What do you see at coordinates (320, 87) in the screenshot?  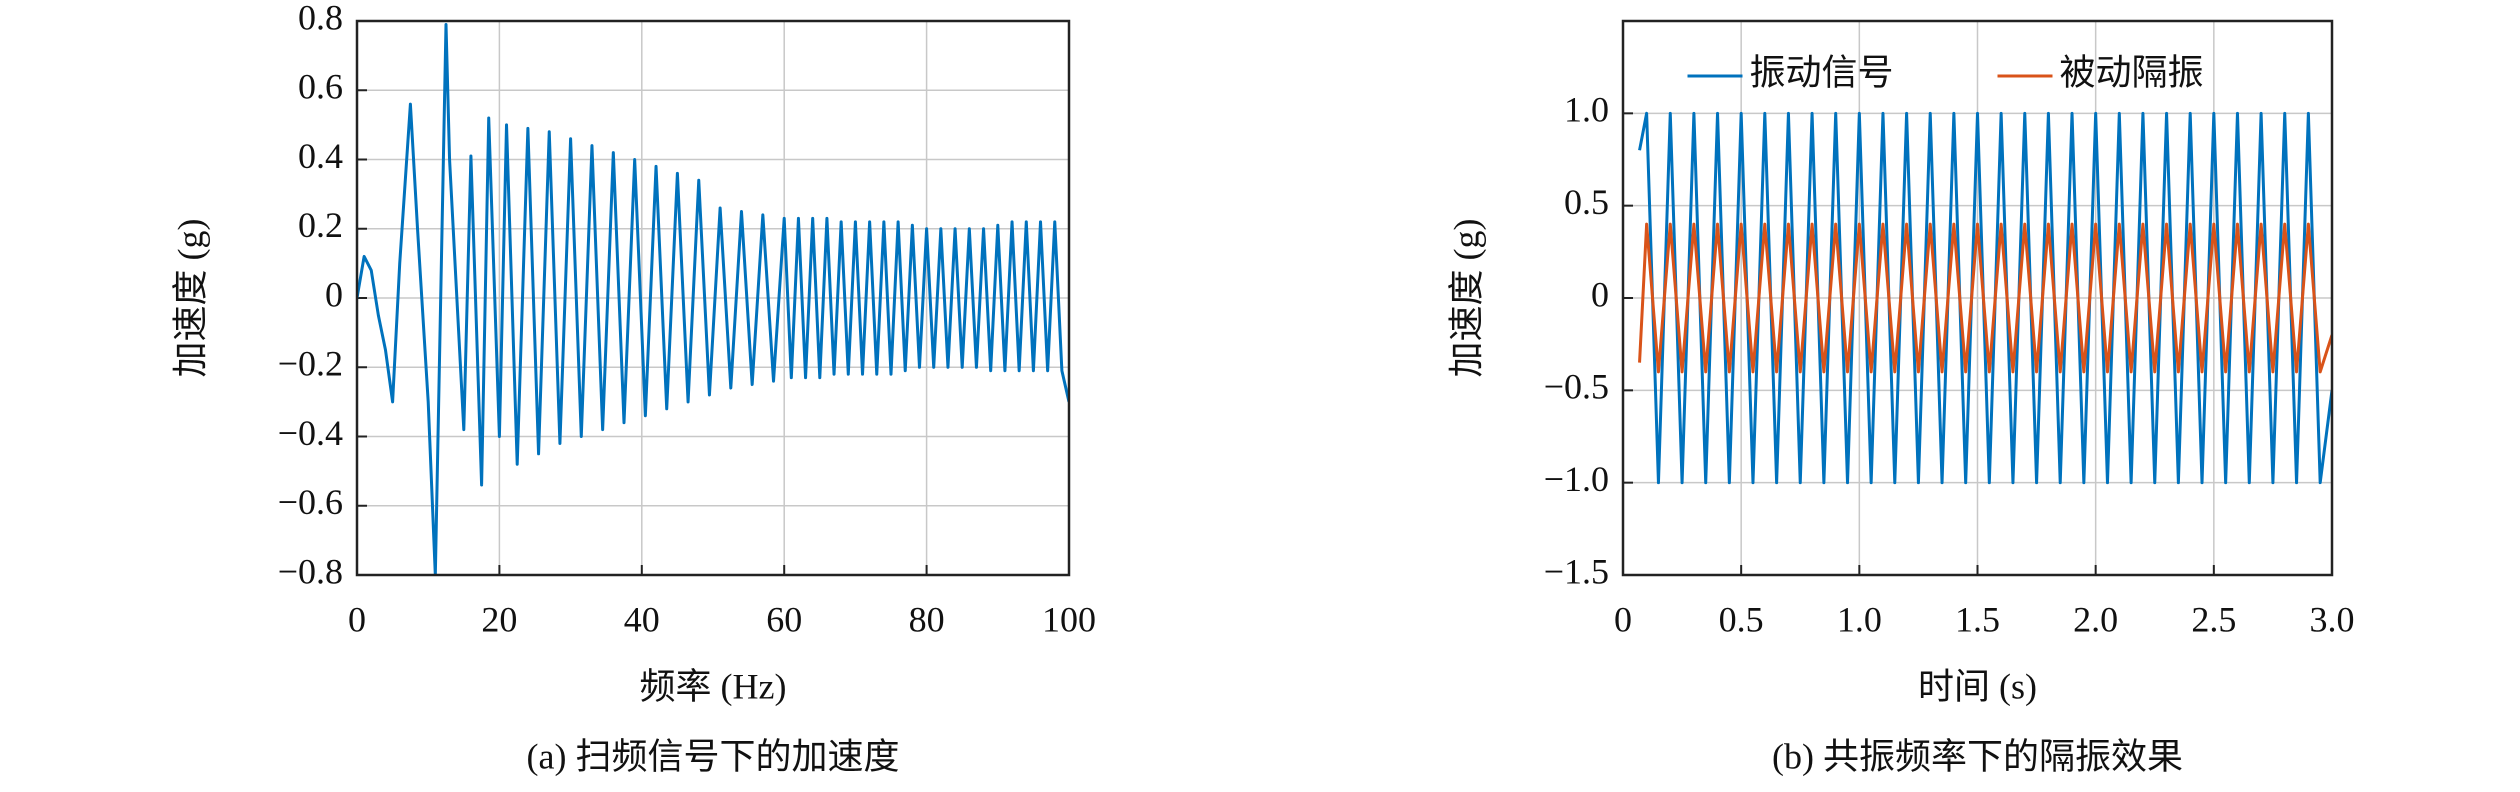 I see `y-tick-label: 0.6` at bounding box center [320, 87].